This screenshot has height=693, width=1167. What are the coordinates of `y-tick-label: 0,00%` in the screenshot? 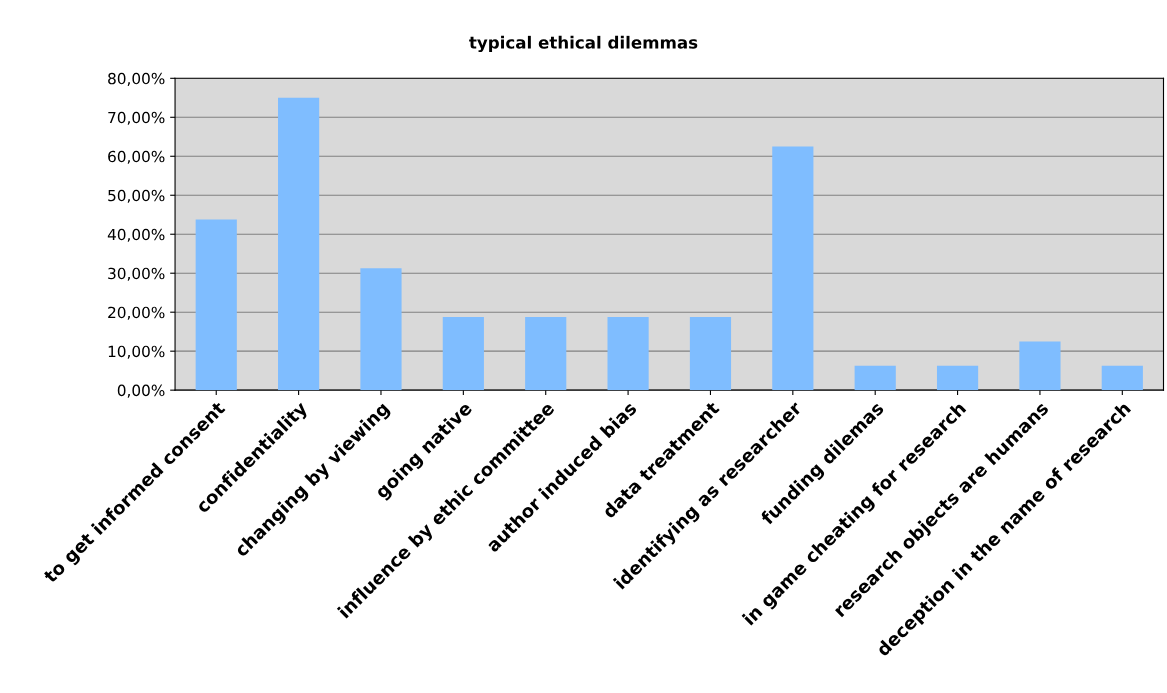 It's located at (141, 391).